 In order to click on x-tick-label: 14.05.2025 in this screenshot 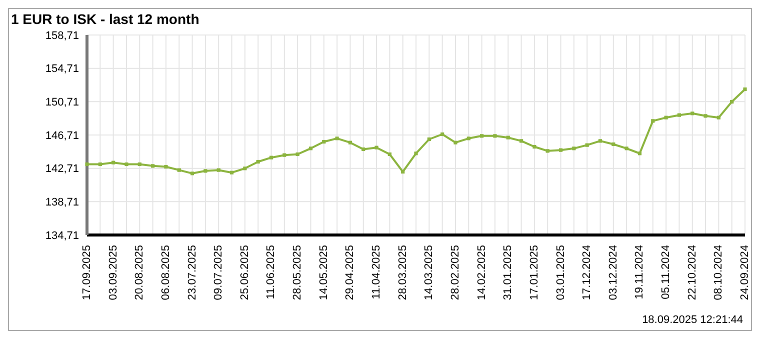, I will do `click(324, 272)`.